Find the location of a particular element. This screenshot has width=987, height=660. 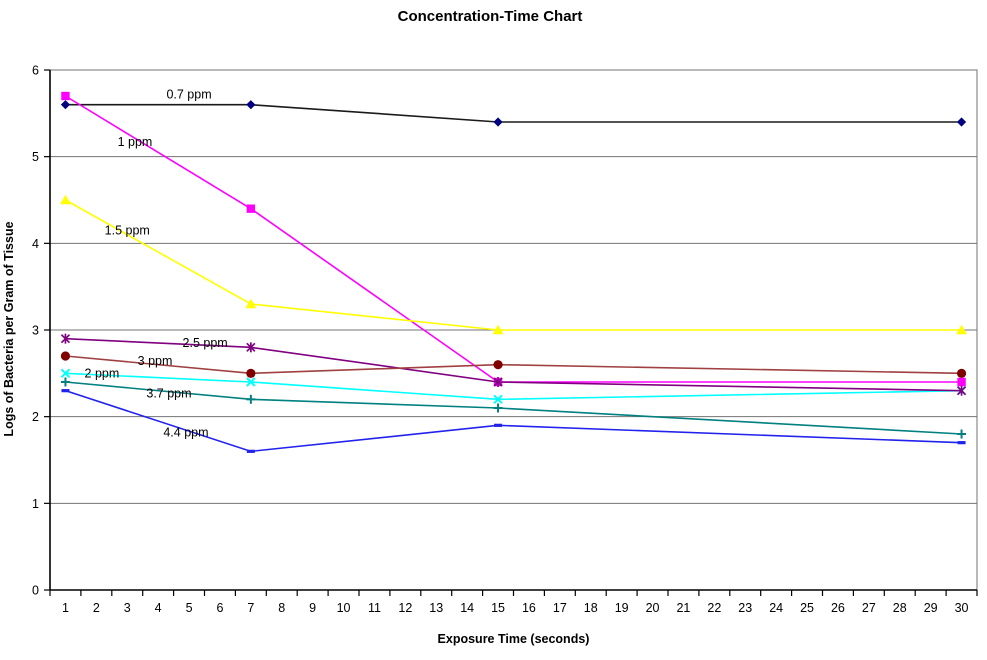

series-label-2-ppm: 2 ppm is located at coordinates (102, 373).